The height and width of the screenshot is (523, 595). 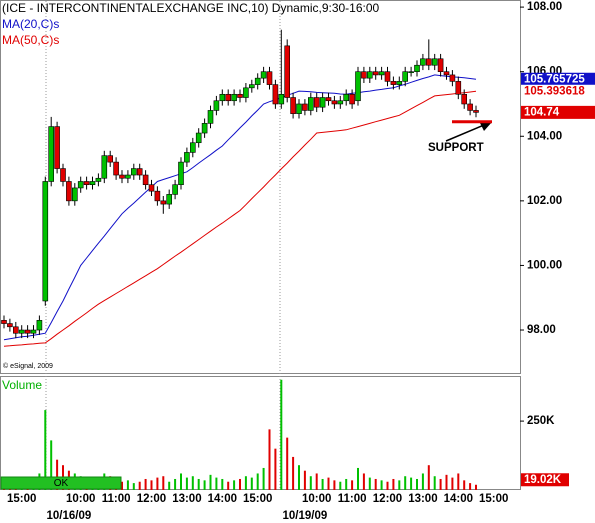 I want to click on annotation-arrow, so click(x=465, y=133).